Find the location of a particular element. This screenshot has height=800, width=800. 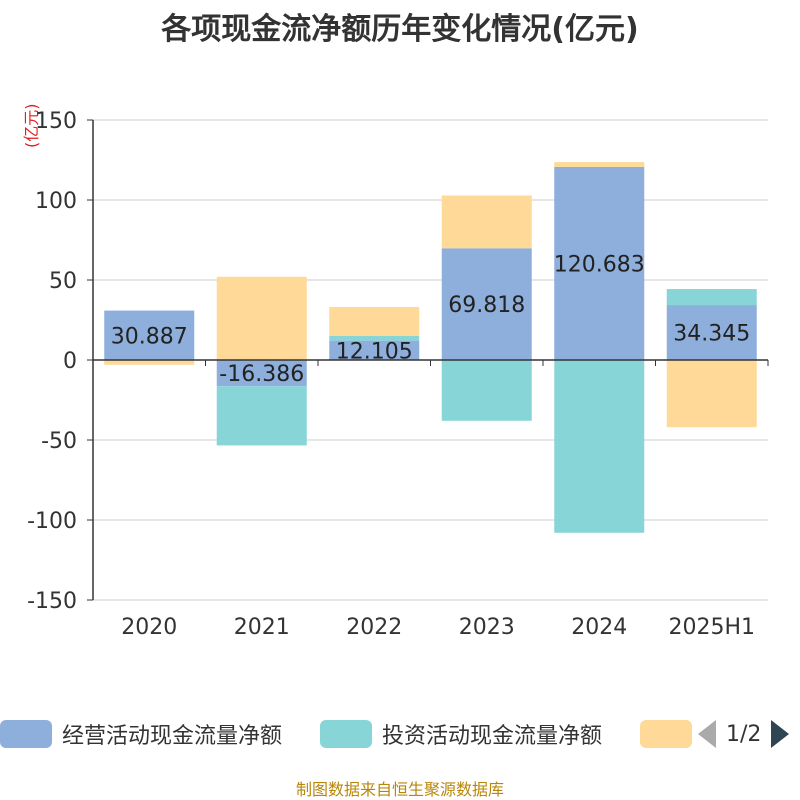

y-tick-label: -50 is located at coordinates (59, 441).